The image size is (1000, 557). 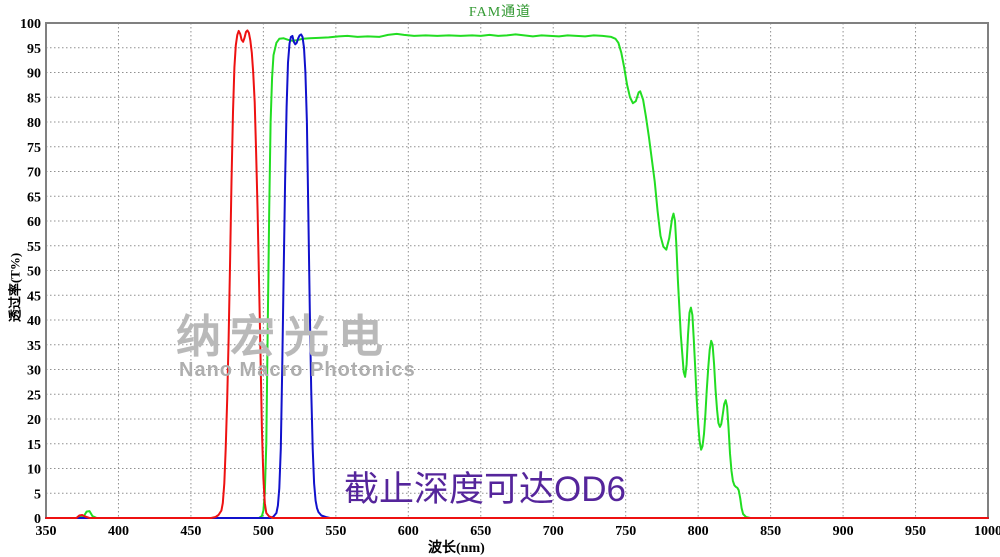 What do you see at coordinates (480, 531) in the screenshot?
I see `svg-text: 650` at bounding box center [480, 531].